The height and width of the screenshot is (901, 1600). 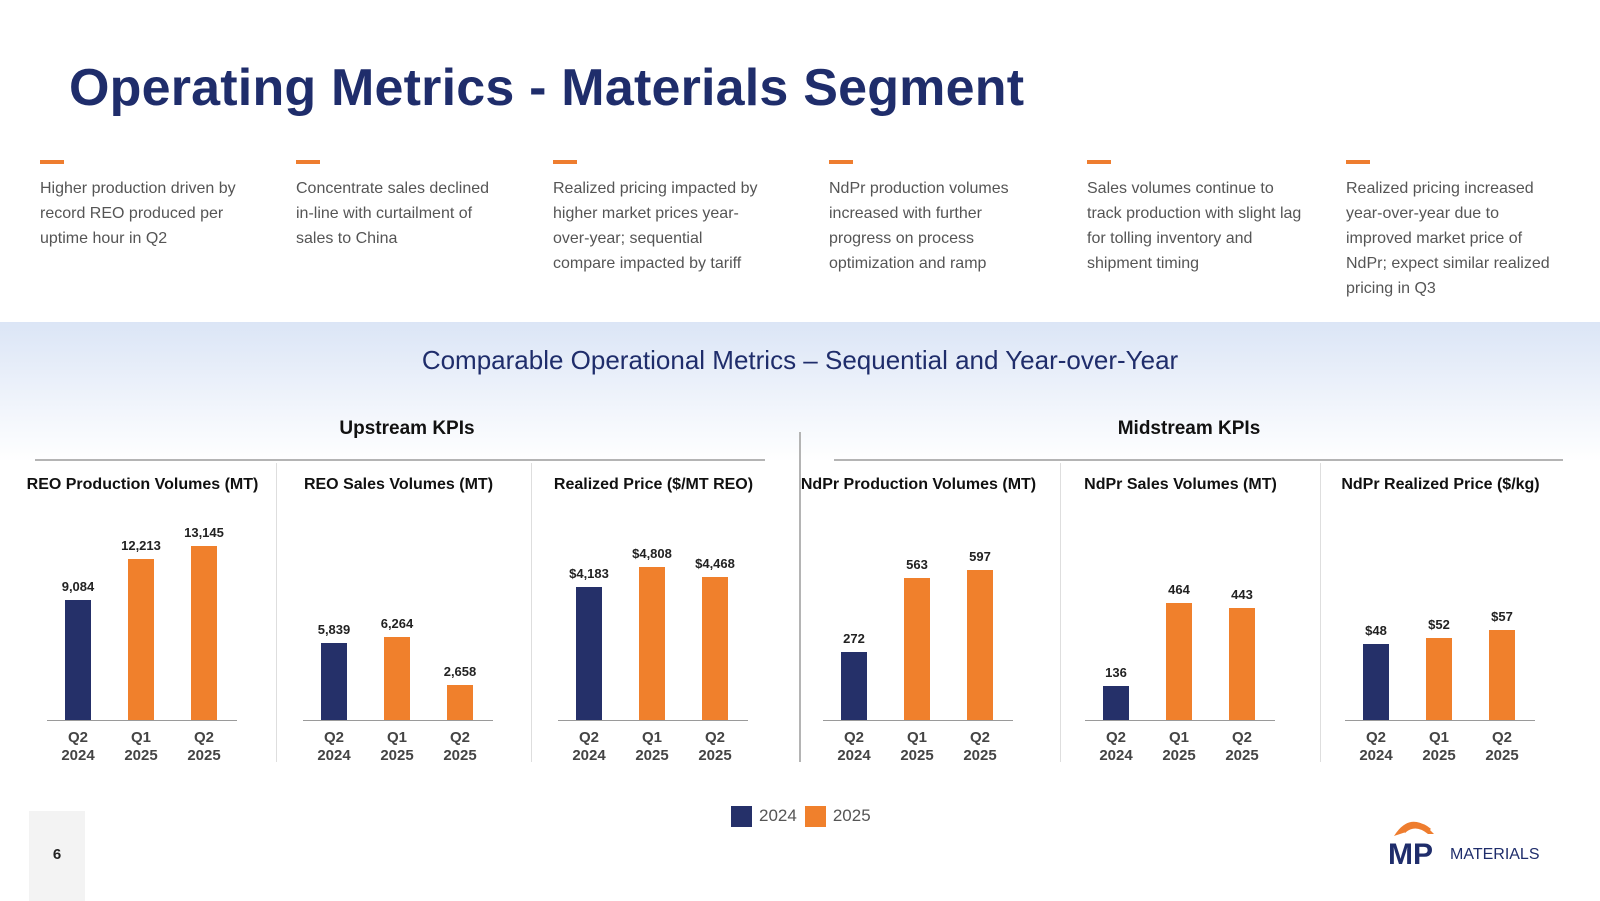 What do you see at coordinates (715, 563) in the screenshot?
I see `data-label: $4,468` at bounding box center [715, 563].